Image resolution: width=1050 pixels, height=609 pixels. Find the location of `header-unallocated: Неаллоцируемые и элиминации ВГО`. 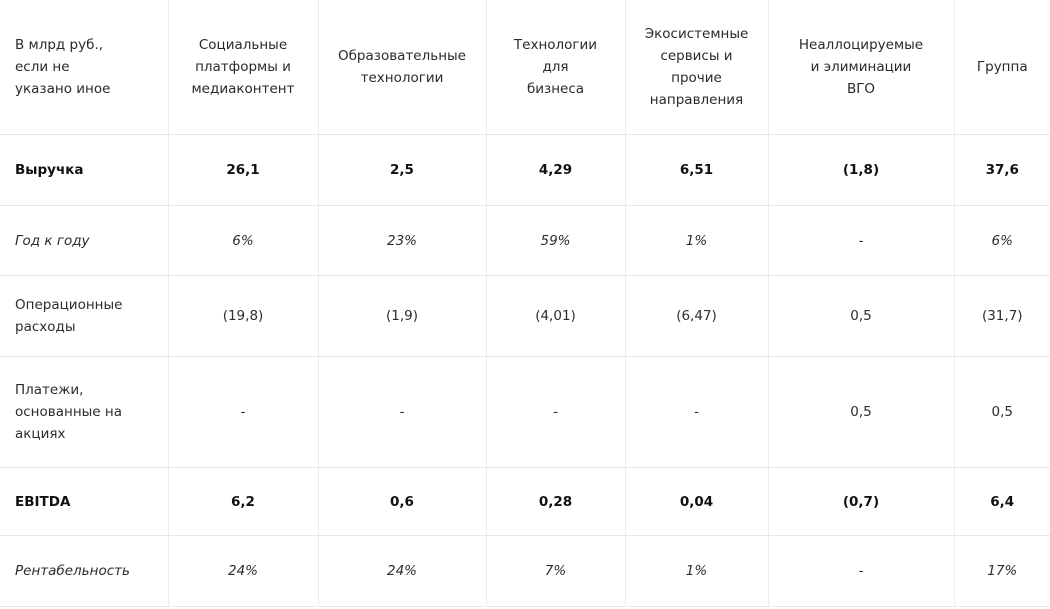

header-unallocated: Неаллоцируемые и элиминации ВГО is located at coordinates (861, 67).